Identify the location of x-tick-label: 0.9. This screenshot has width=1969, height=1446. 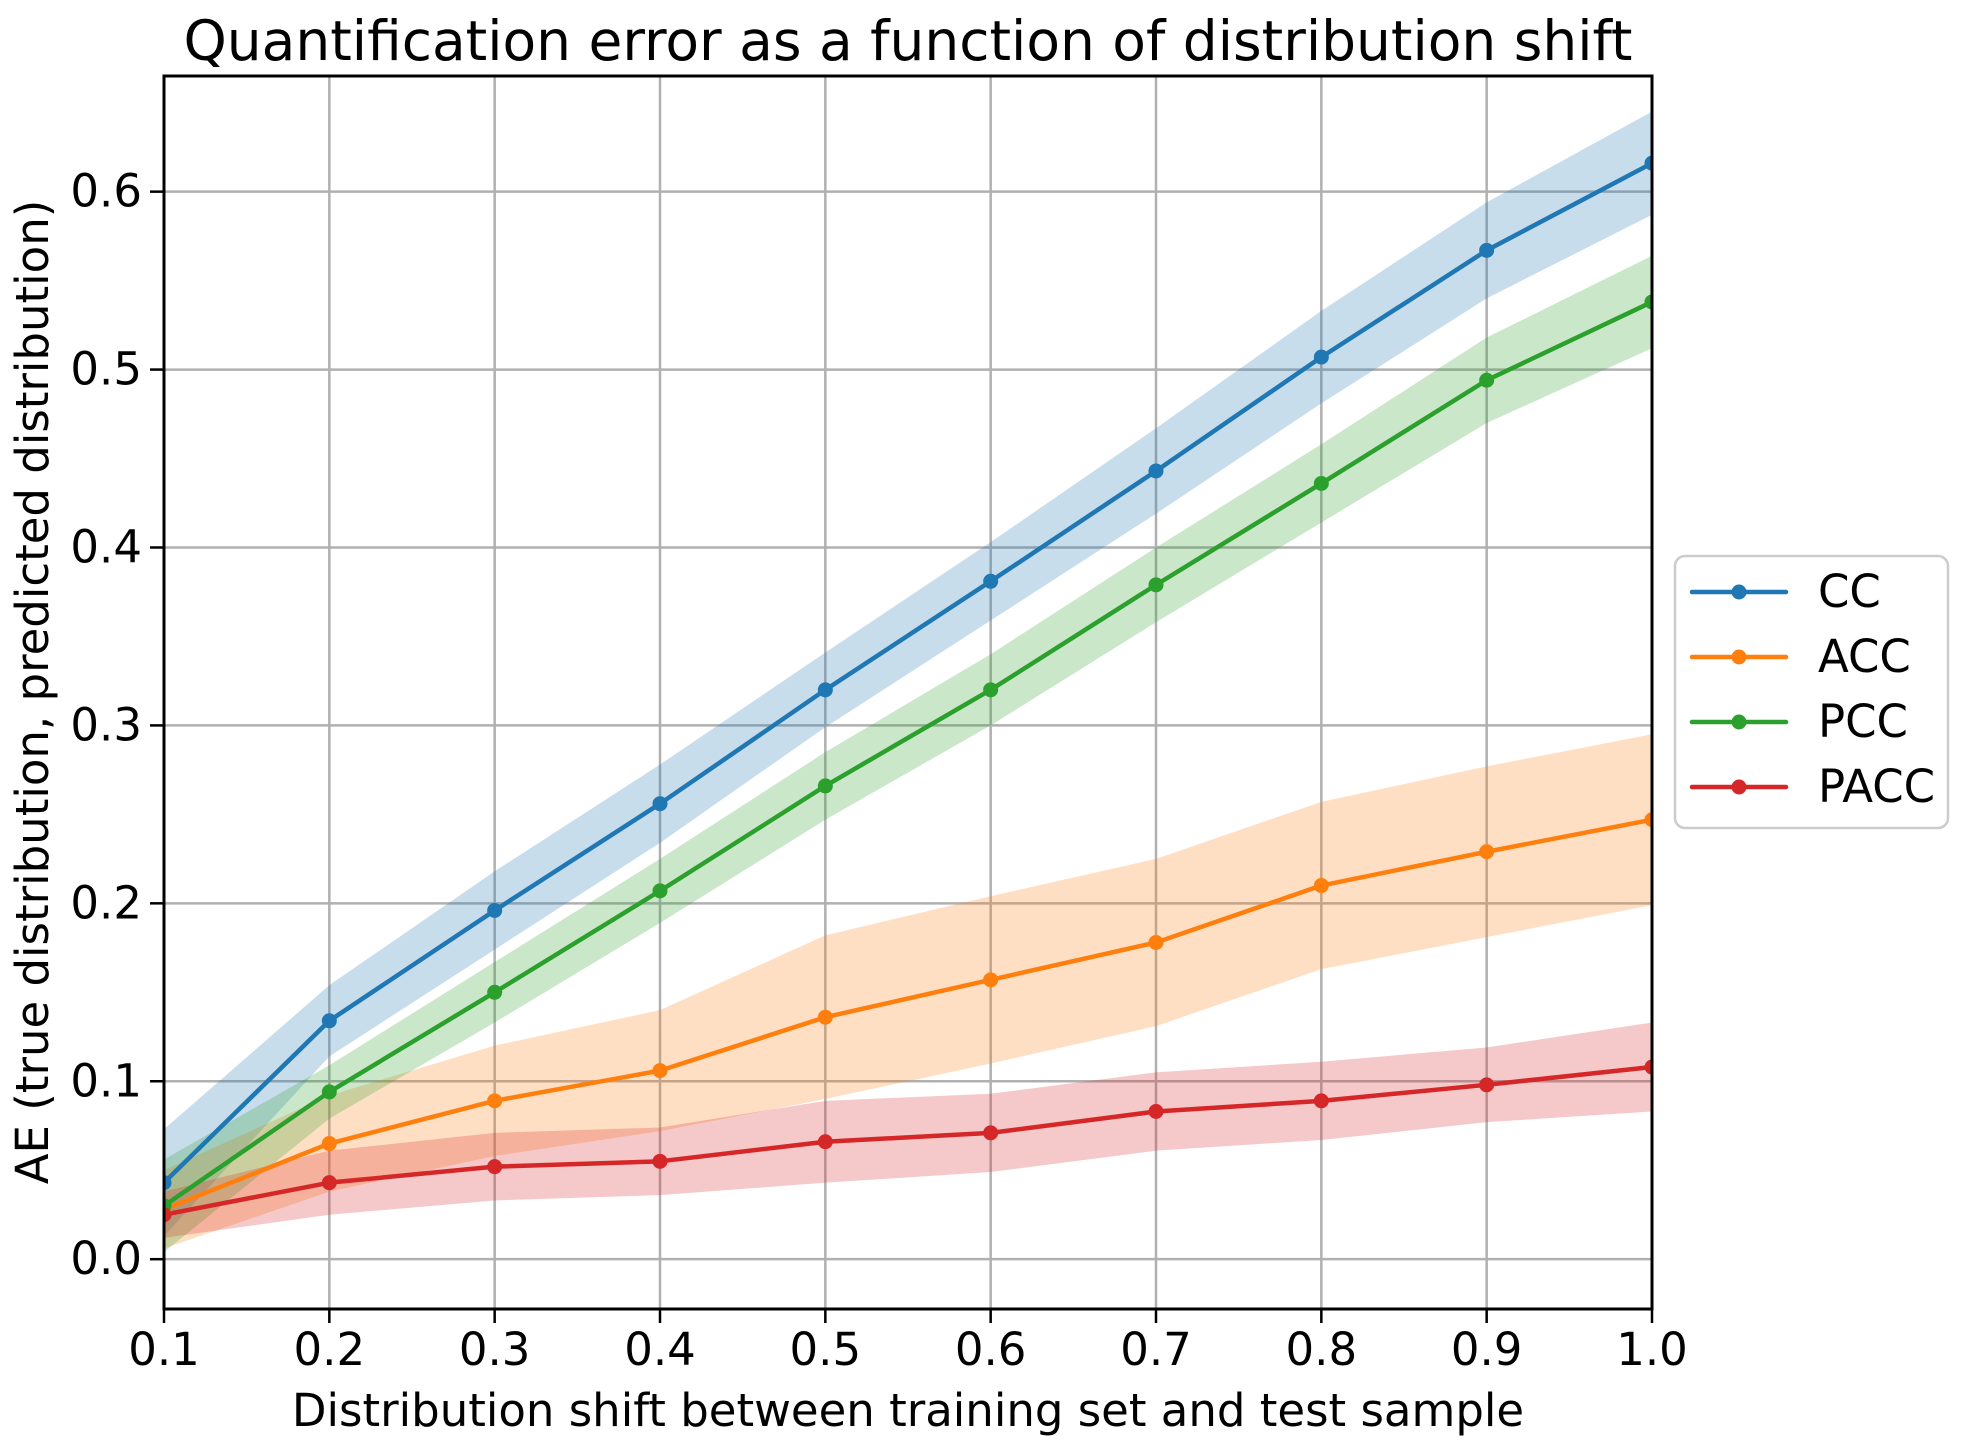
(1487, 1349).